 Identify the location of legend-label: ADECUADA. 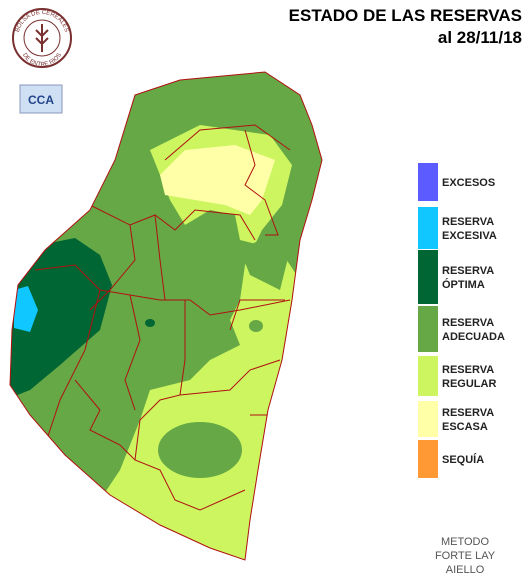
(473, 337).